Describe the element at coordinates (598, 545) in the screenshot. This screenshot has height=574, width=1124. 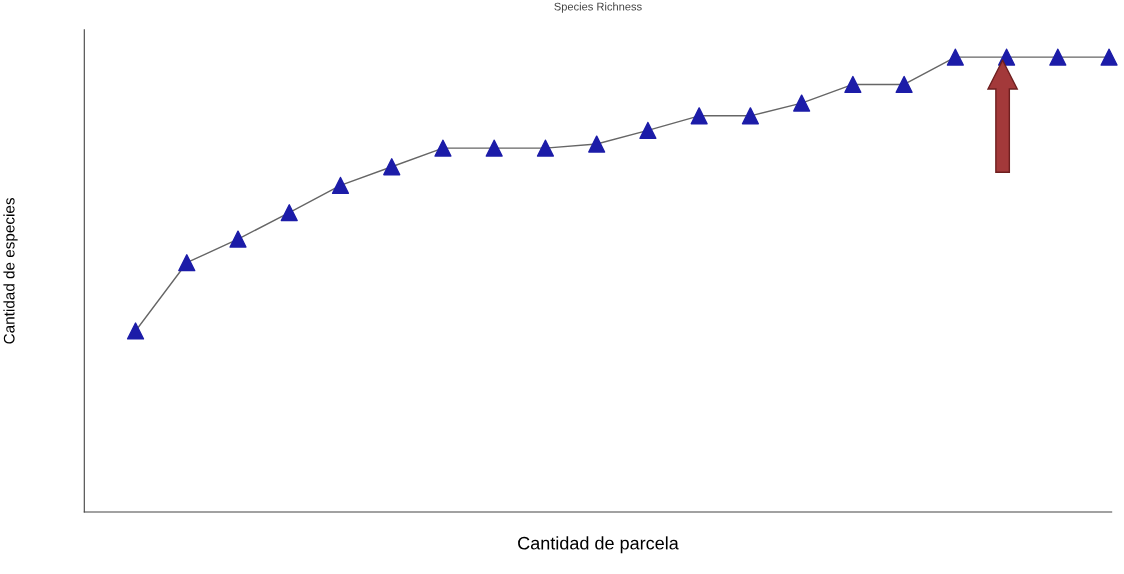
I see `x-axis-title: Cantidad de parcela` at that location.